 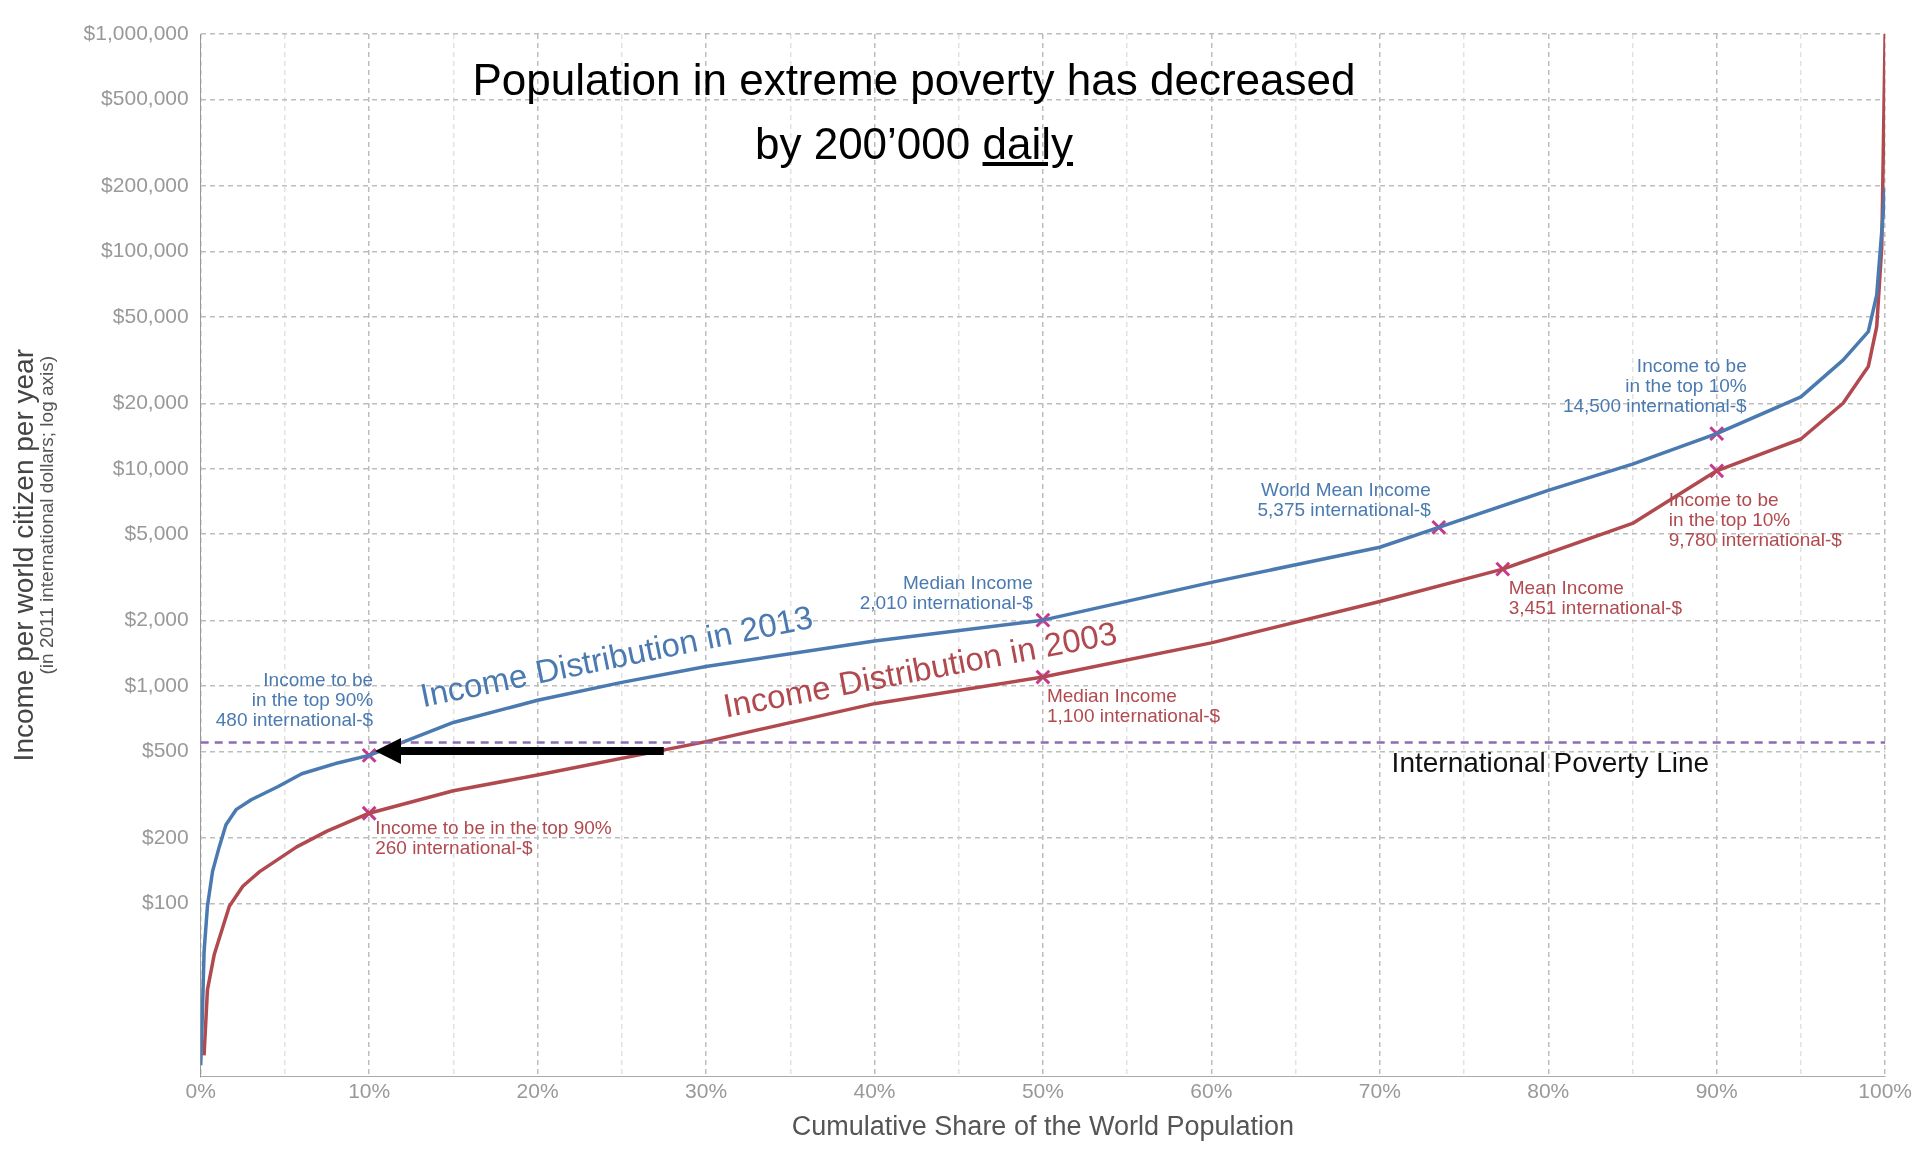 I want to click on annotation: World Mean Income 5,375 international-$, so click(x=1344, y=500).